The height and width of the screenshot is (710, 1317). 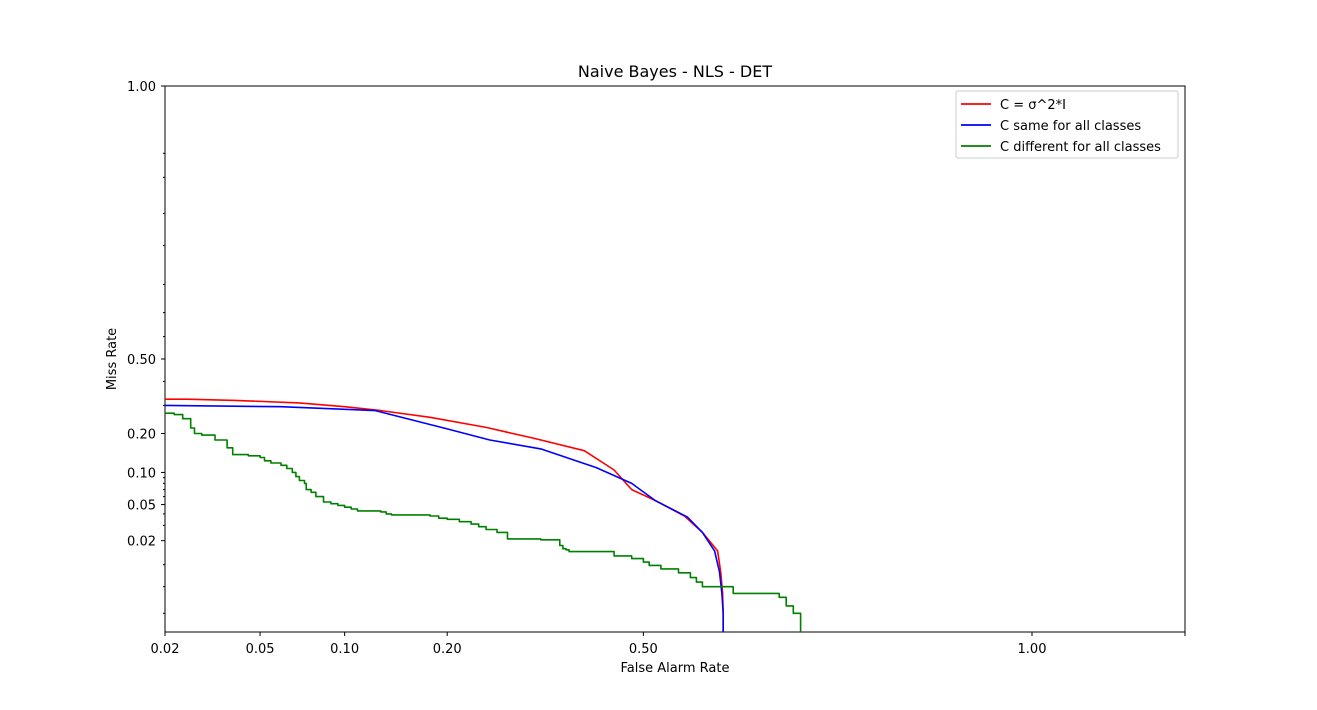 I want to click on x-axis: 0.02 0.05 0.10 0.20 0.50 1.00, so click(x=668, y=644).